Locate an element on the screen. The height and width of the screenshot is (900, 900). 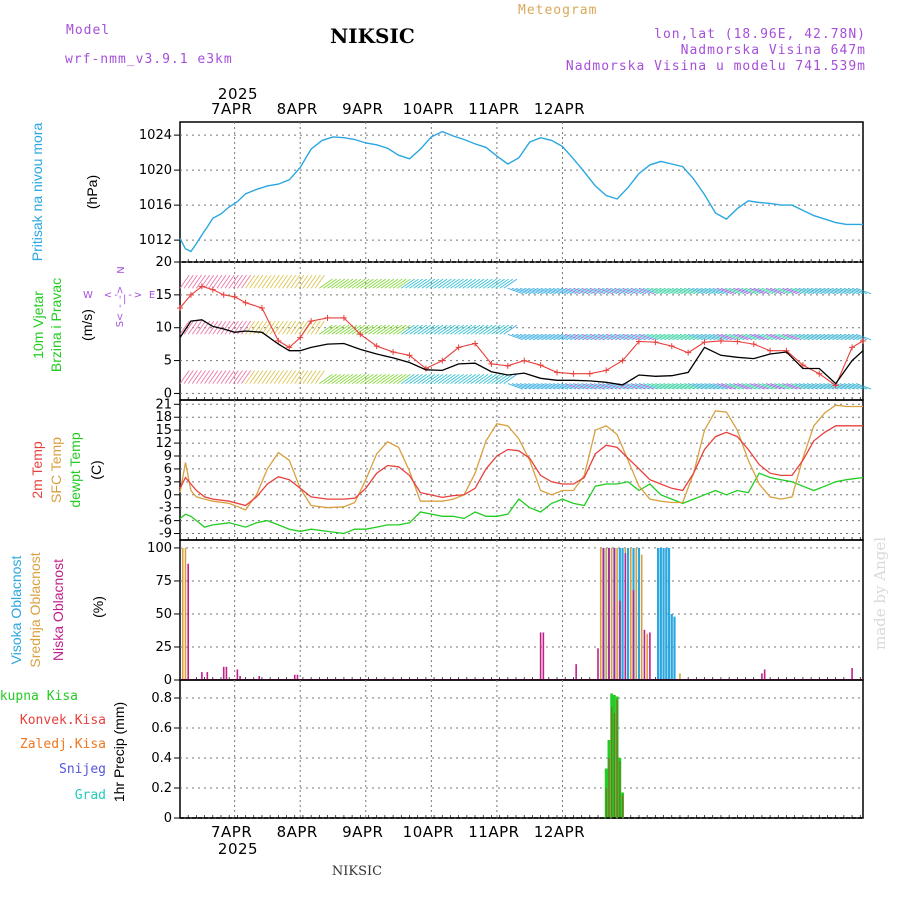
pressure-axis-label: Pritisak na nivou mora is located at coordinates (37, 192).